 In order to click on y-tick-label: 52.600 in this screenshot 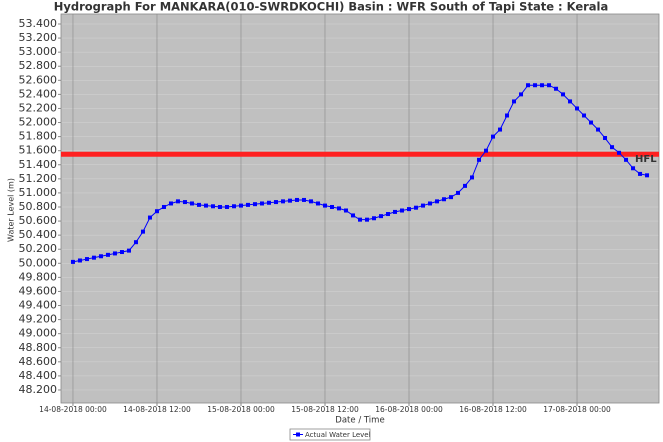, I will do `click(38, 79)`.